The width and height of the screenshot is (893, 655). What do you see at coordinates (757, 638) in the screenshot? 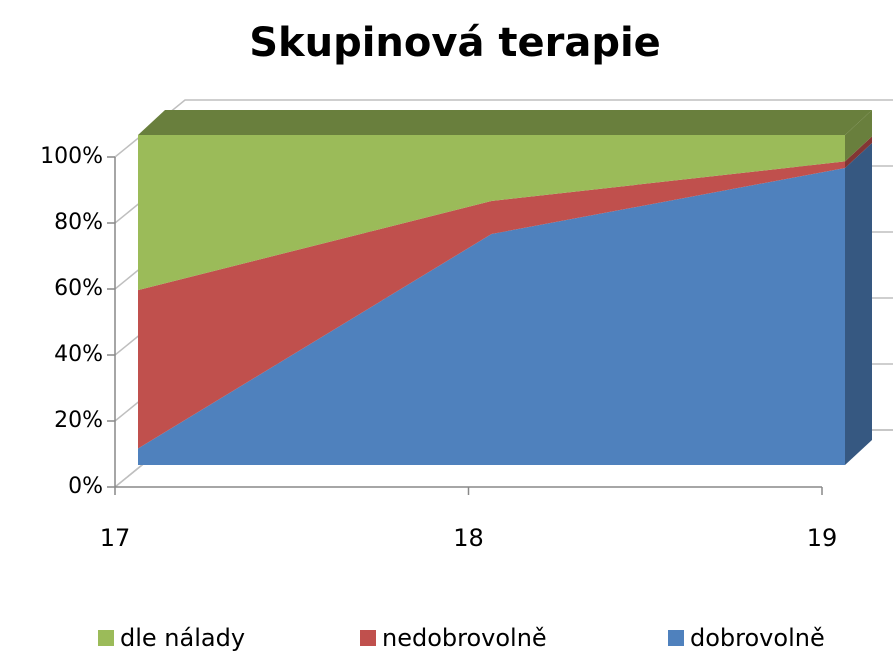
I see `legend-label: dobrovolně` at bounding box center [757, 638].